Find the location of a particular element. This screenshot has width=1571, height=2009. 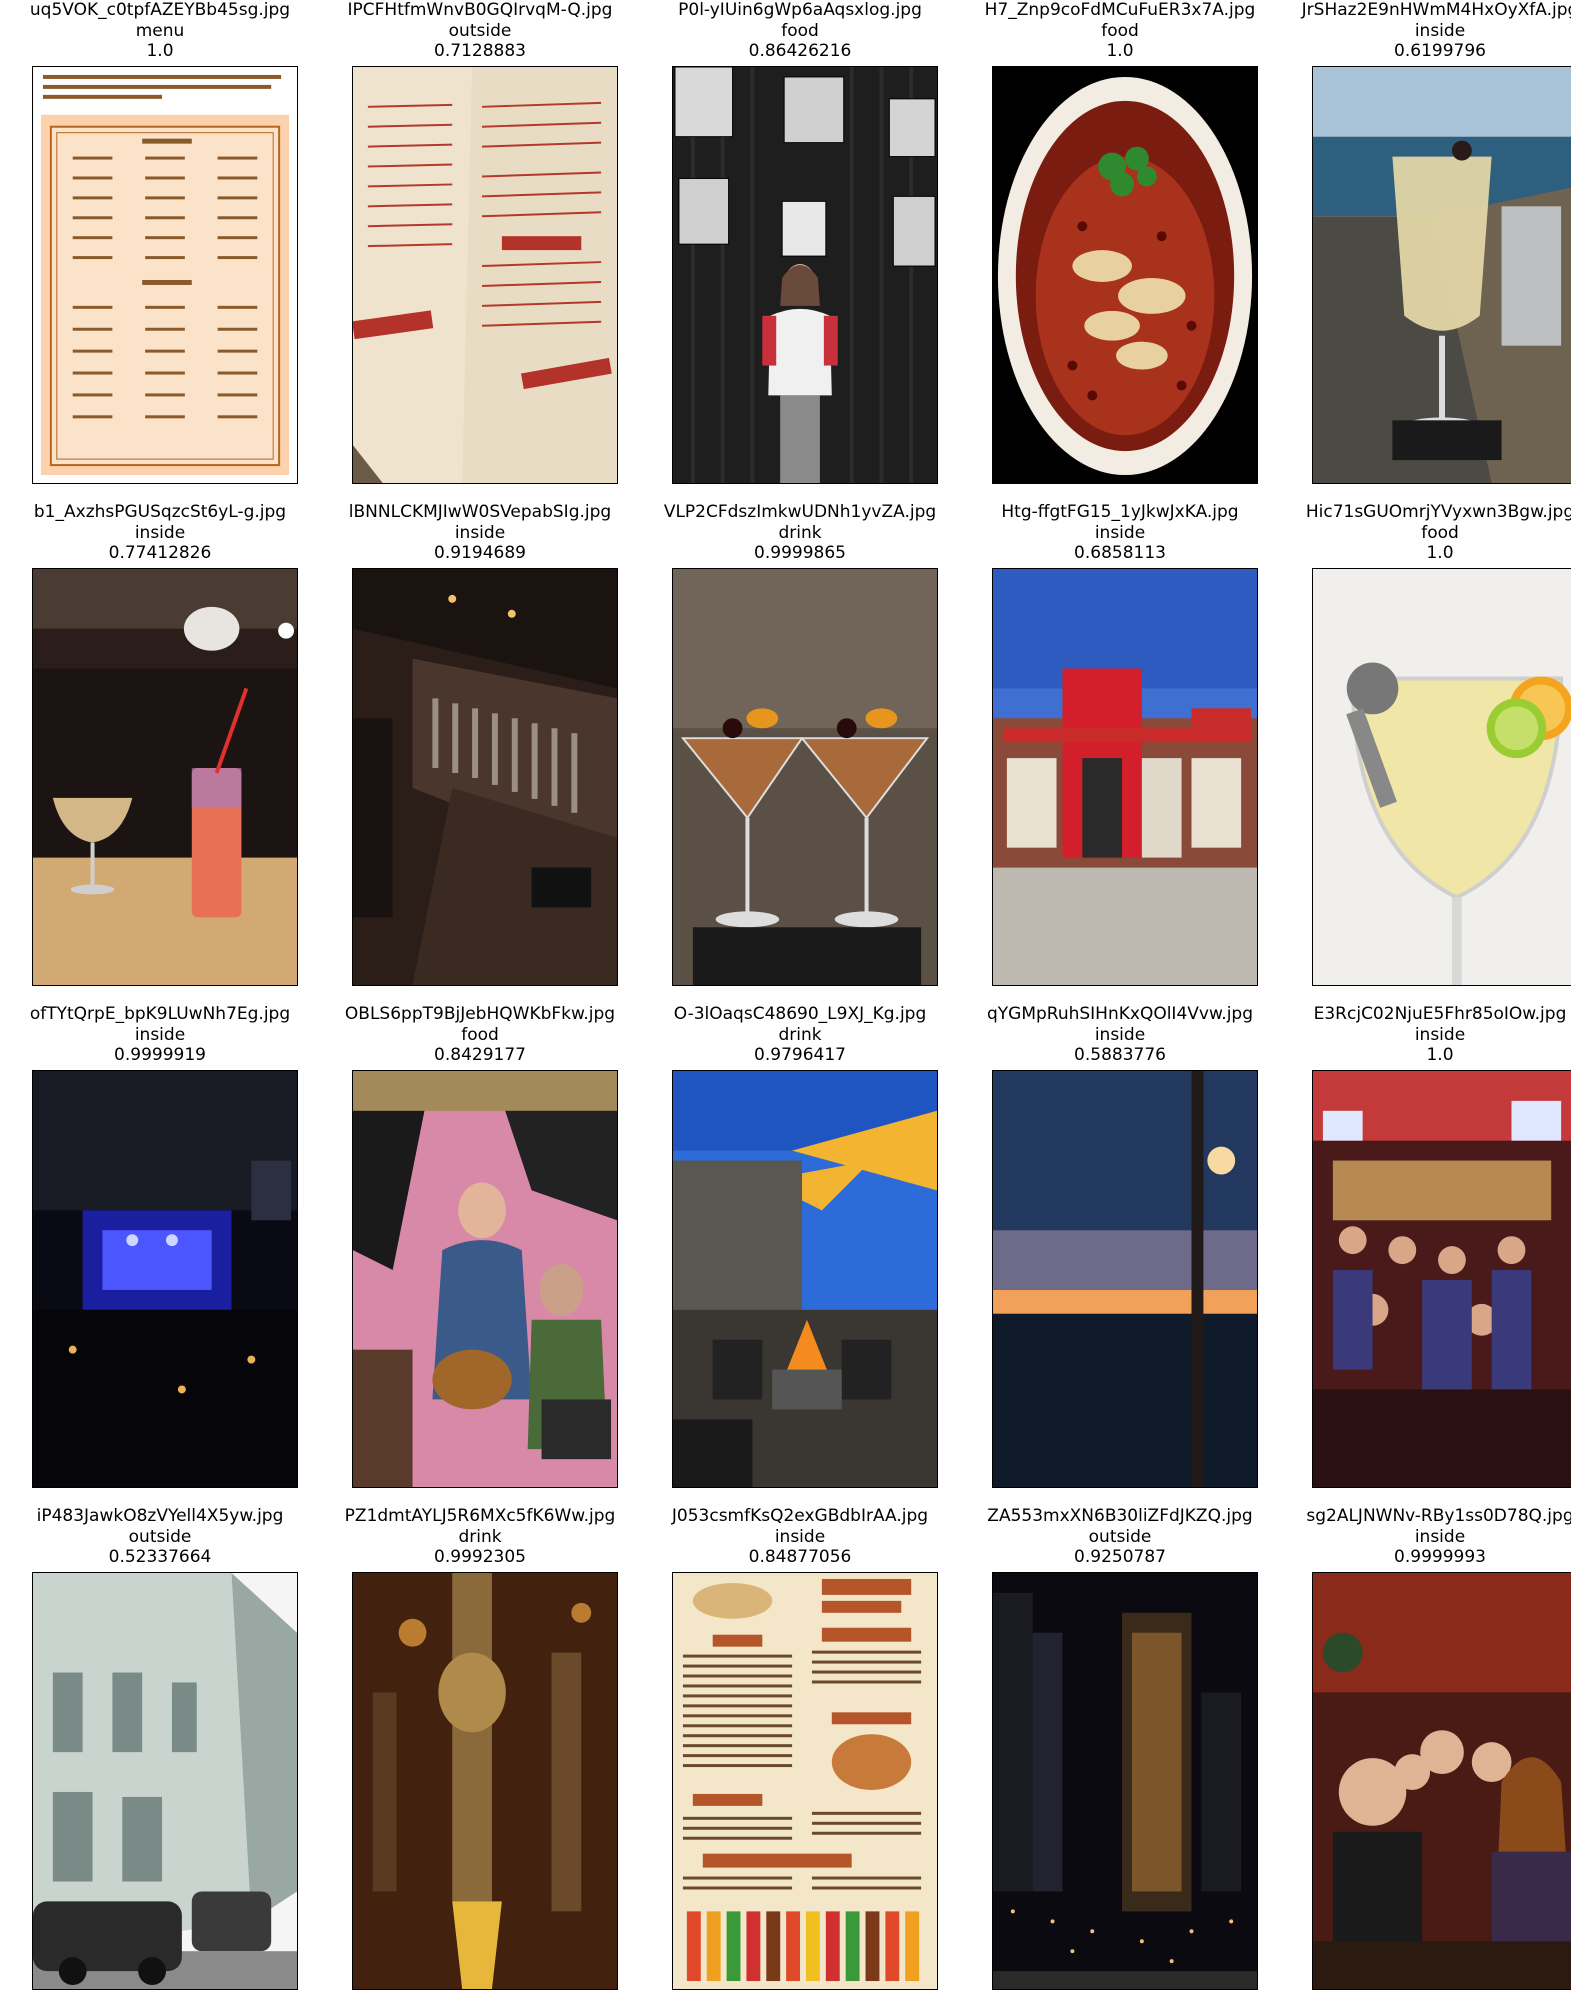

tile-label: menu is located at coordinates (160, 30).